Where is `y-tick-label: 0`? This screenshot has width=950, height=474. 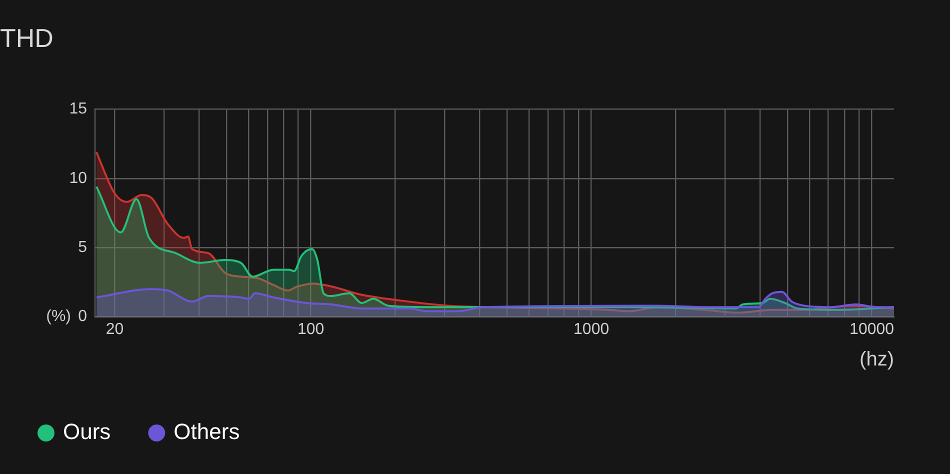 y-tick-label: 0 is located at coordinates (83, 317).